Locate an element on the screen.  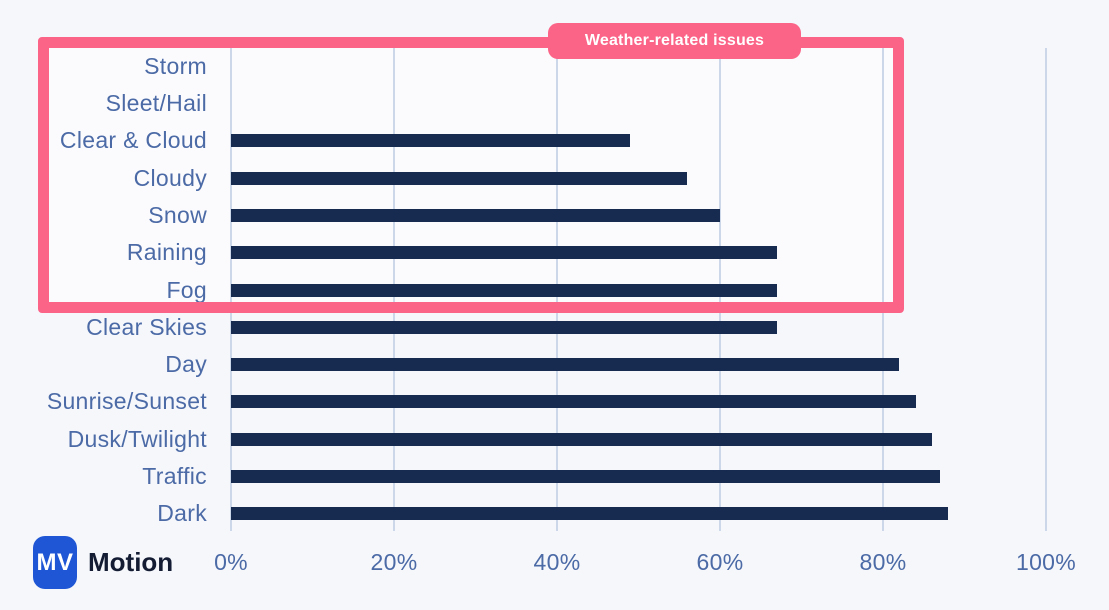
brand-logo: MV Motion is located at coordinates (103, 562).